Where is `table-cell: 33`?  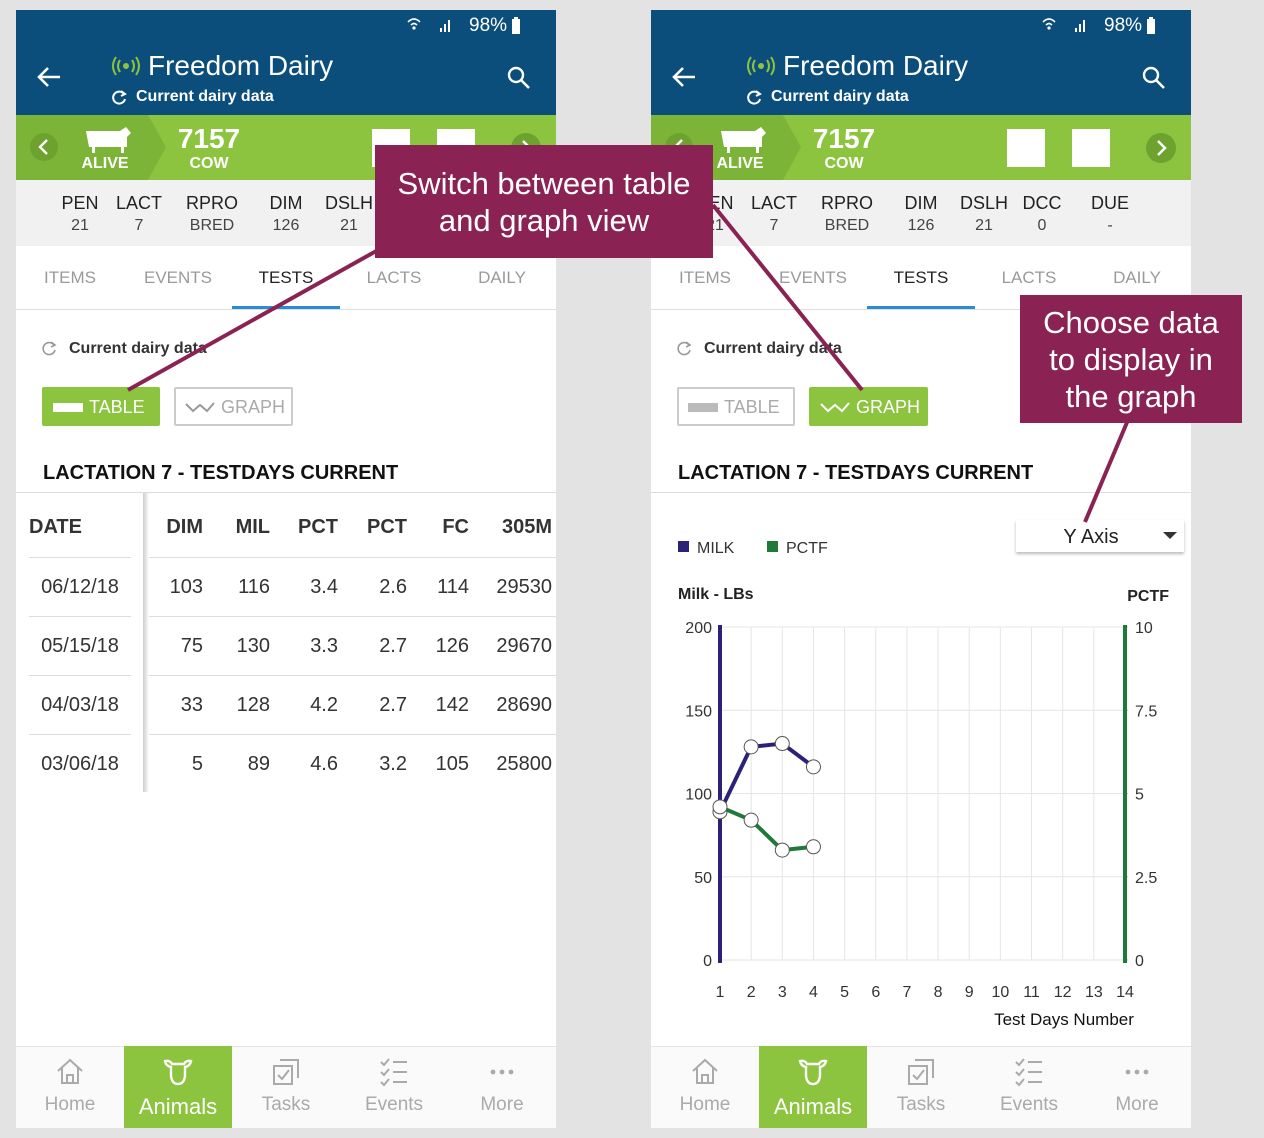
table-cell: 33 is located at coordinates (191, 705).